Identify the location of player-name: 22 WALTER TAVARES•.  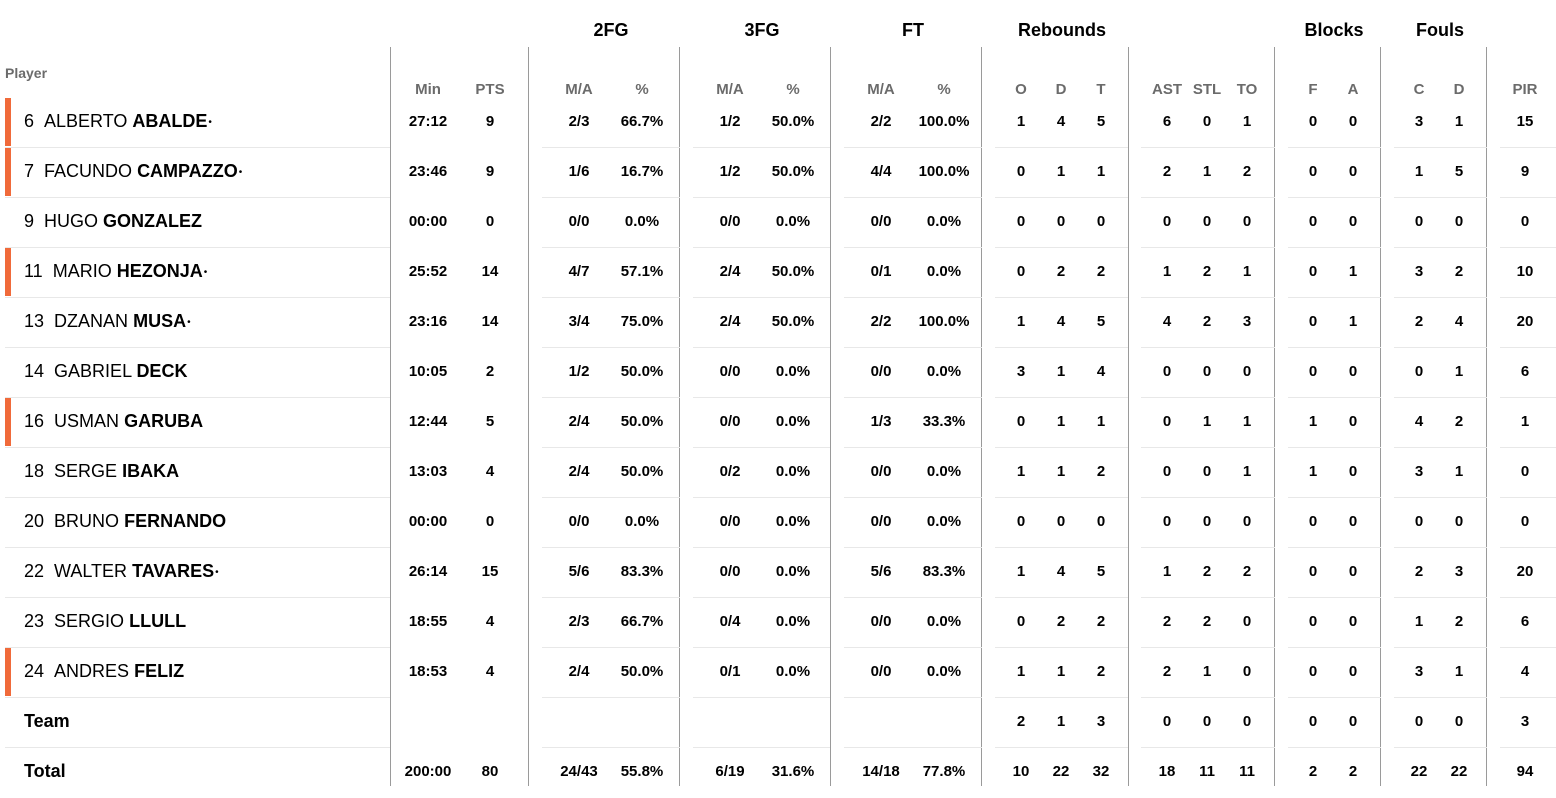
(121, 571).